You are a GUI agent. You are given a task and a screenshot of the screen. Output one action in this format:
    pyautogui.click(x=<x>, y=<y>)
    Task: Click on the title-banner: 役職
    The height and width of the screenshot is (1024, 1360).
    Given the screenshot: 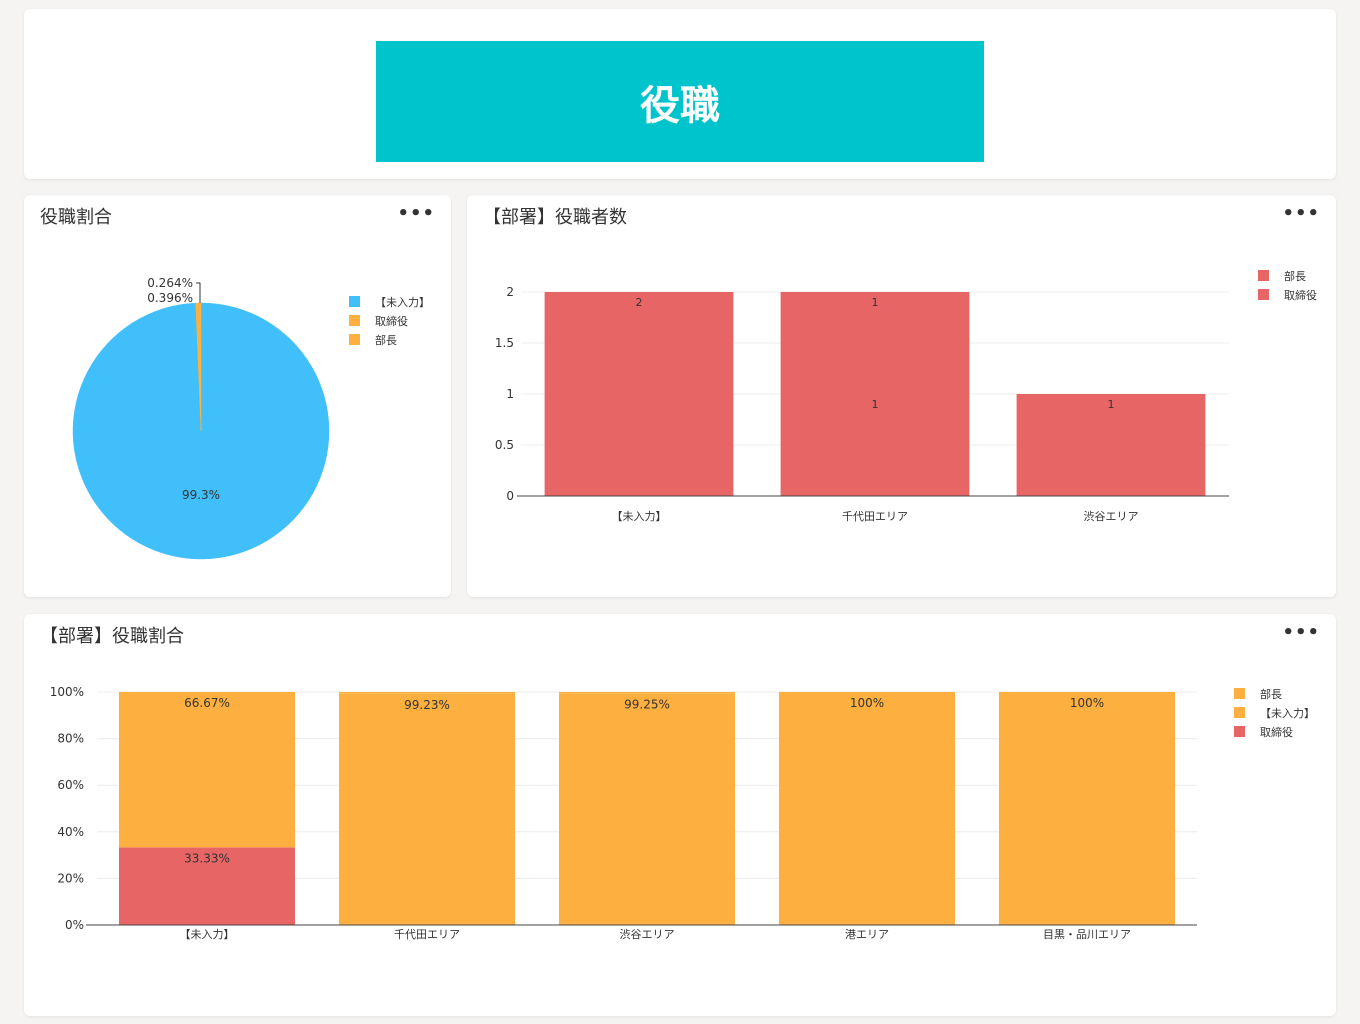 What is the action you would take?
    pyautogui.click(x=680, y=101)
    